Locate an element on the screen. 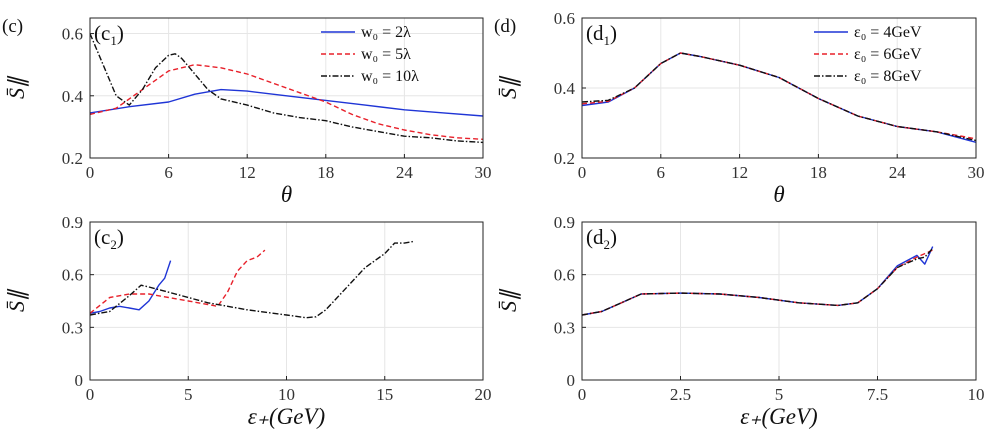  panel-letter: (d) is located at coordinates (505, 26).